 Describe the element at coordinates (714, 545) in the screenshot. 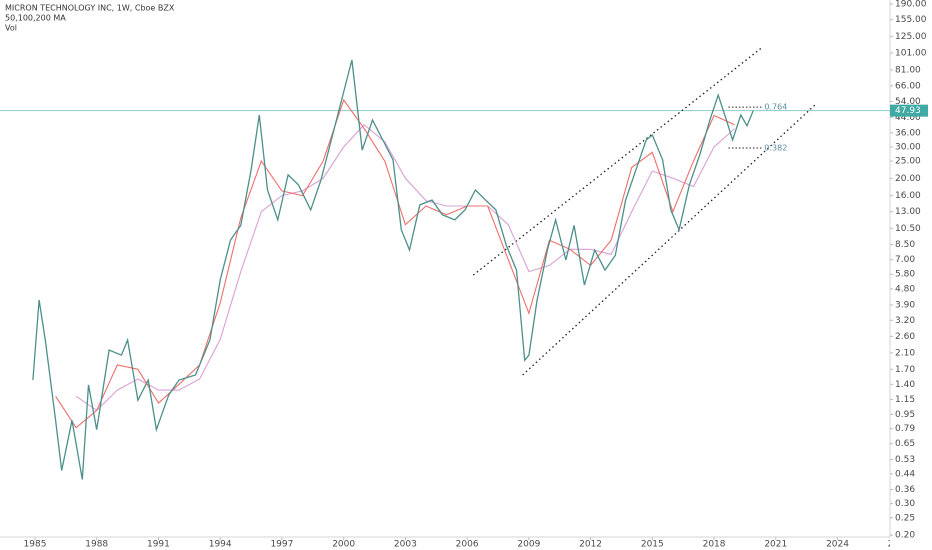

I see `x-tick-label: 2018` at that location.